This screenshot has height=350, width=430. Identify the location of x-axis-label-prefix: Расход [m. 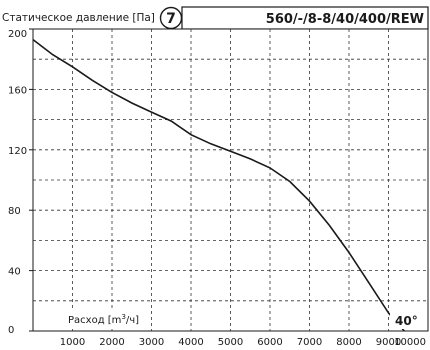
(94, 320).